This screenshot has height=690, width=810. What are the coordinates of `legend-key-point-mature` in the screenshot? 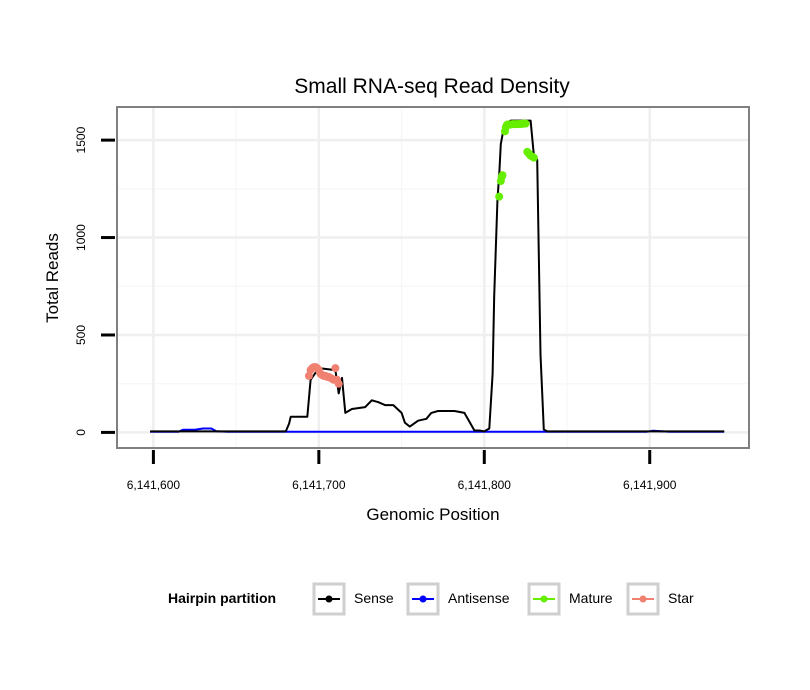 It's located at (544, 599).